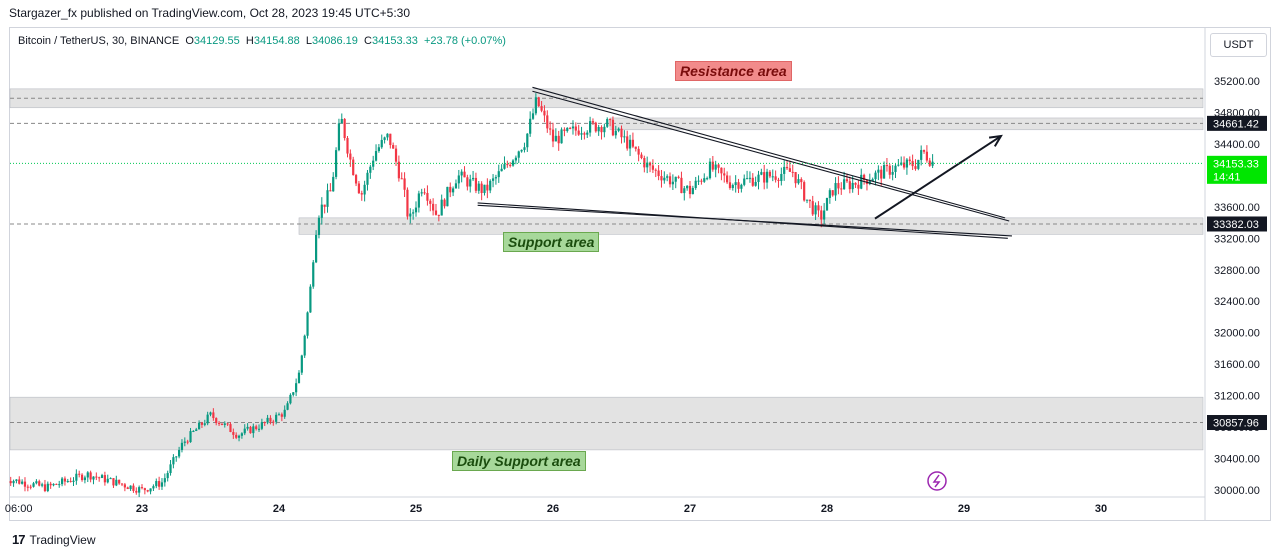 The width and height of the screenshot is (1281, 557). What do you see at coordinates (142, 509) in the screenshot?
I see `x-tick-label: 23` at bounding box center [142, 509].